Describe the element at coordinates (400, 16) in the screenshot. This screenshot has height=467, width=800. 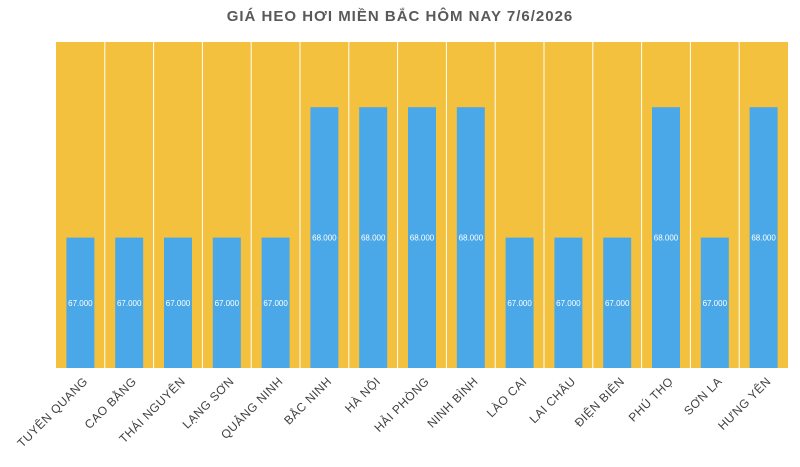
I see `chart-title: GIÁ HEO HƠI MIỀN BẮC HÔM NAY 7/6/2026` at that location.